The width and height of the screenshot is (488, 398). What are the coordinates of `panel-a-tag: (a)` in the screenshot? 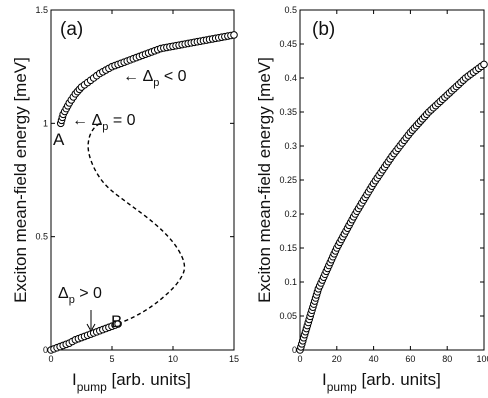 It's located at (71, 29).